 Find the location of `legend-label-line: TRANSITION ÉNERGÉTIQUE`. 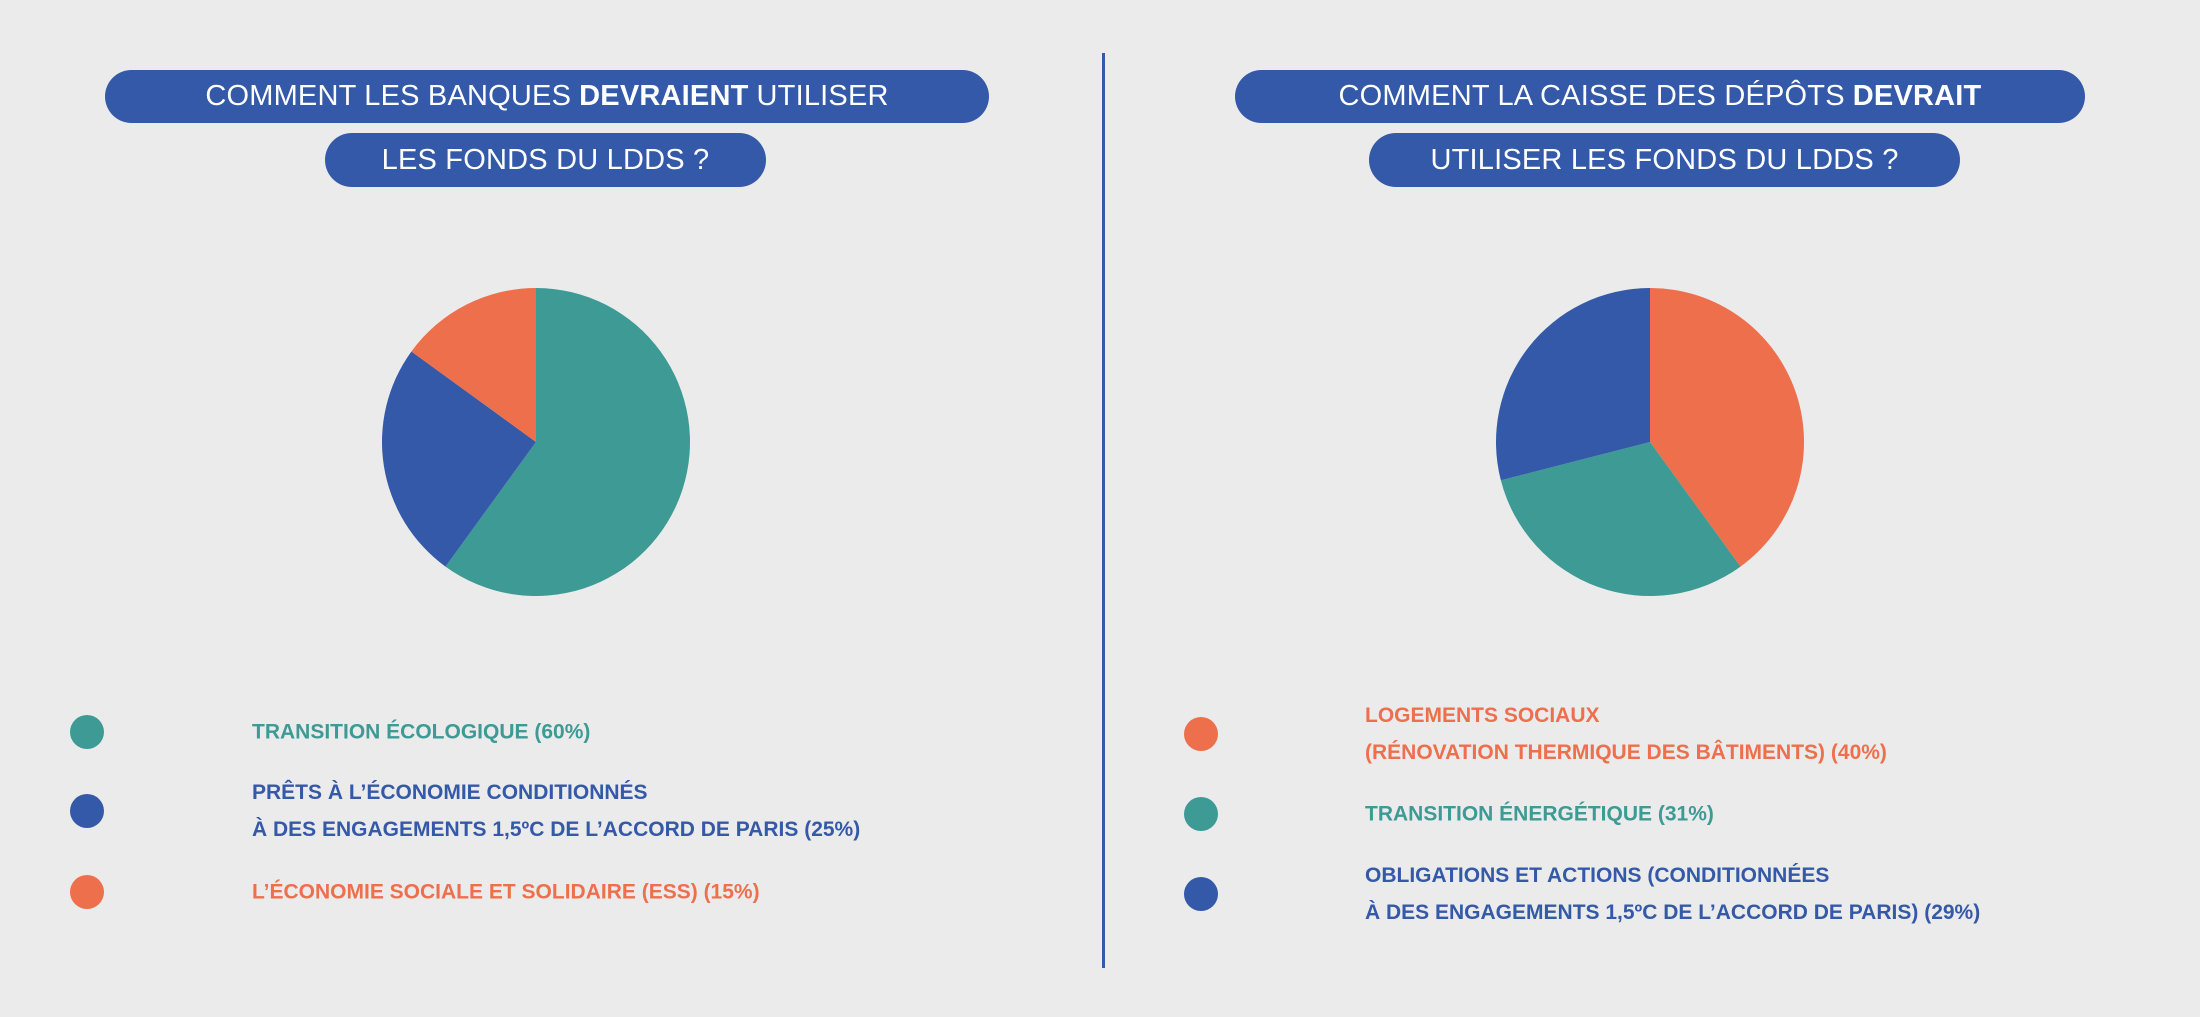

legend-label-line: TRANSITION ÉNERGÉTIQUE is located at coordinates (1509, 814).